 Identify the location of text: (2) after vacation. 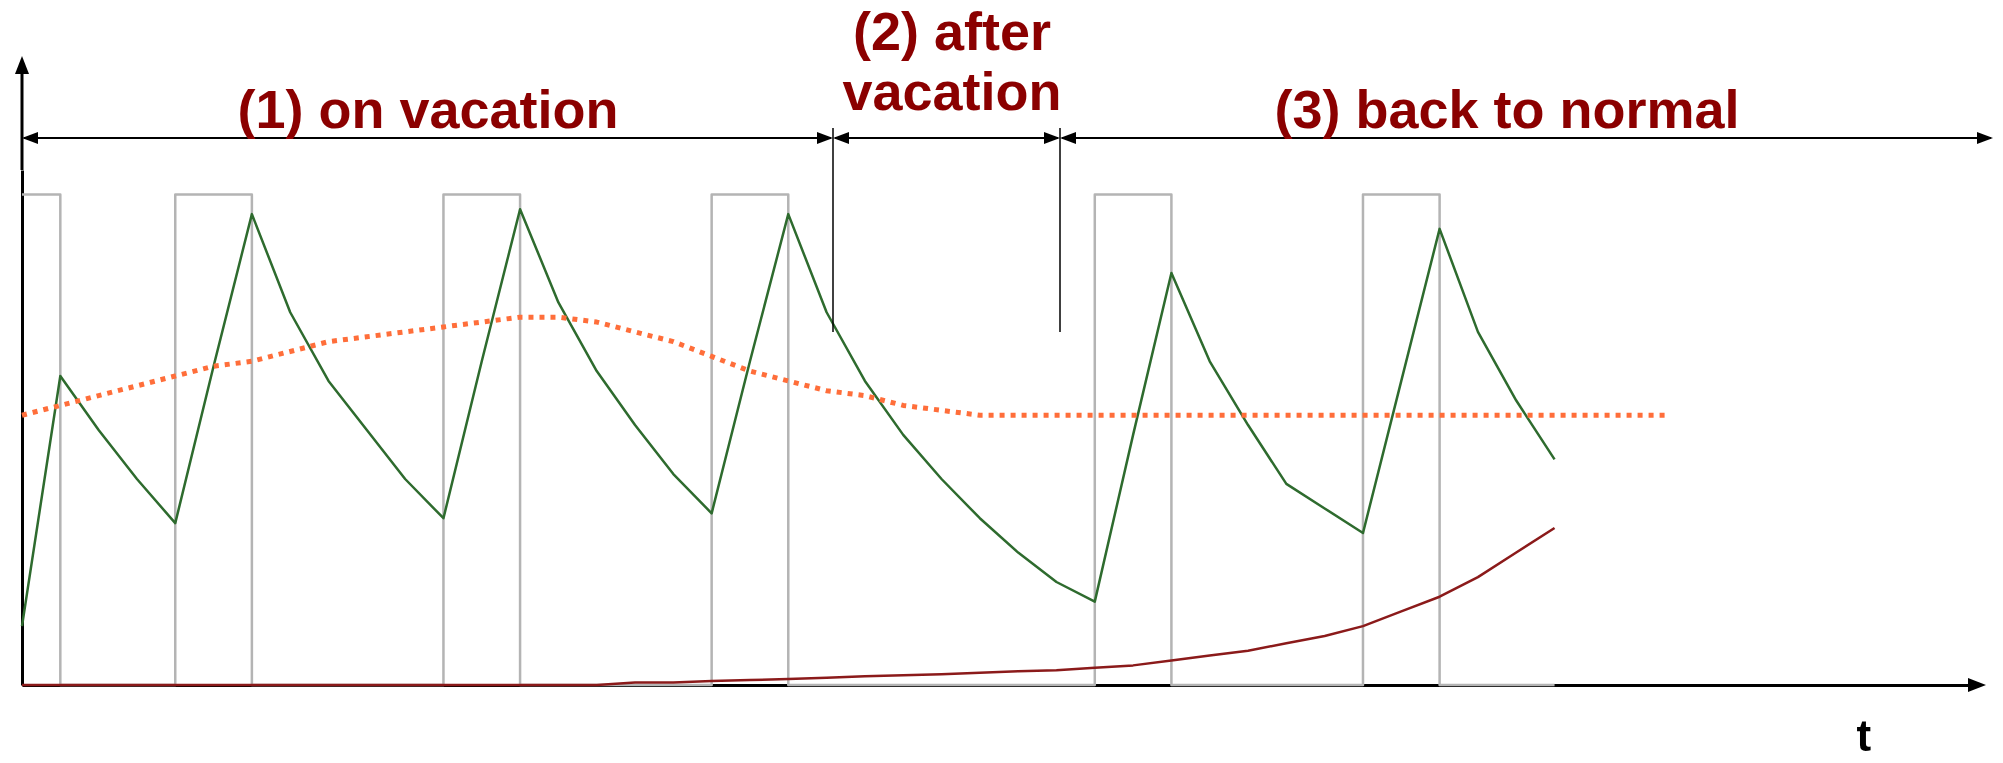
(952, 61).